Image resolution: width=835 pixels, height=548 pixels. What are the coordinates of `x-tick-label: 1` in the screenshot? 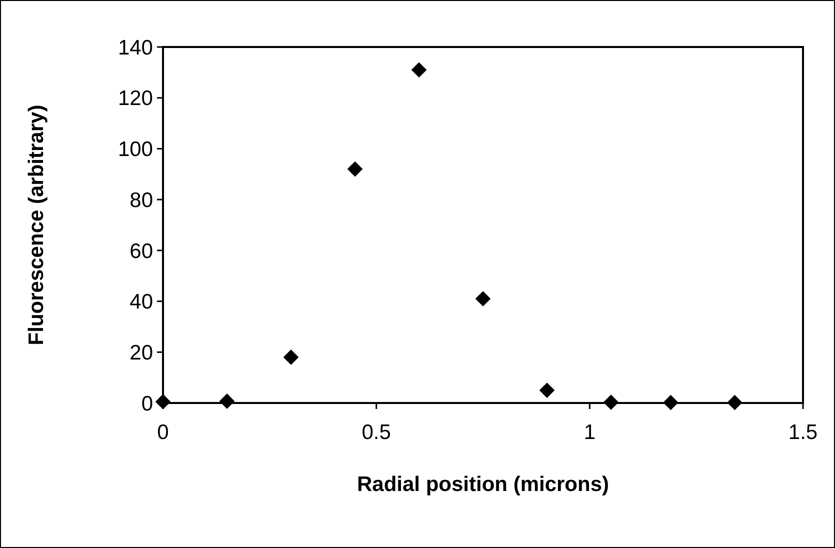 It's located at (590, 432).